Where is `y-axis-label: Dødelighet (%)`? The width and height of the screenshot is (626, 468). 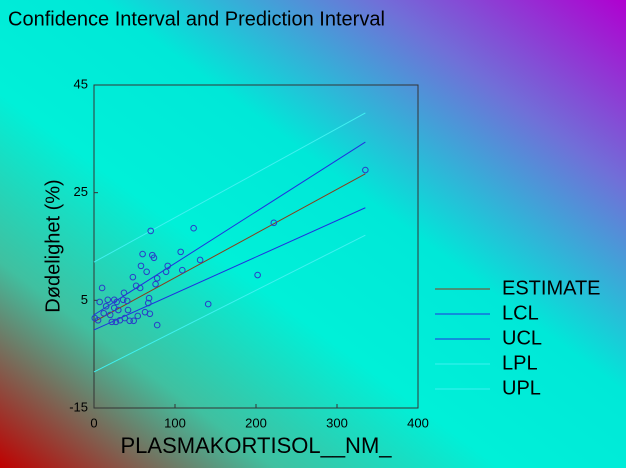 y-axis-label: Dødelighet (%) is located at coordinates (53, 245).